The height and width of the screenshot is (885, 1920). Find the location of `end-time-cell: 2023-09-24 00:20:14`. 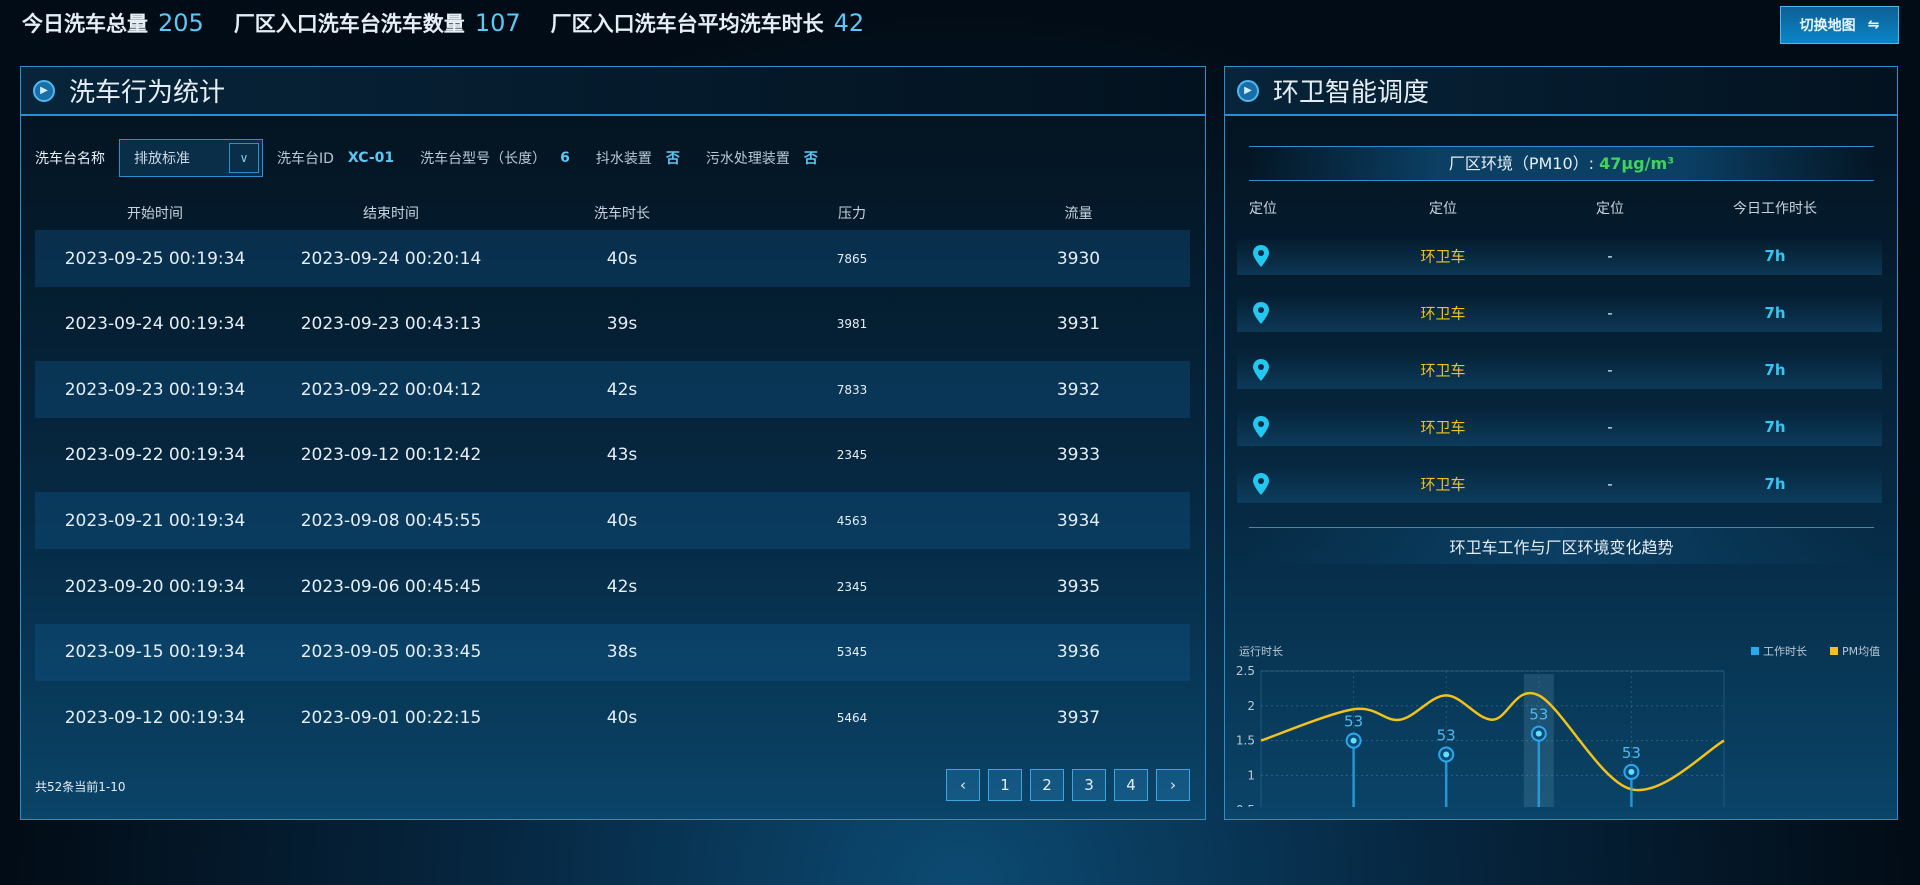

end-time-cell: 2023-09-24 00:20:14 is located at coordinates (391, 258).